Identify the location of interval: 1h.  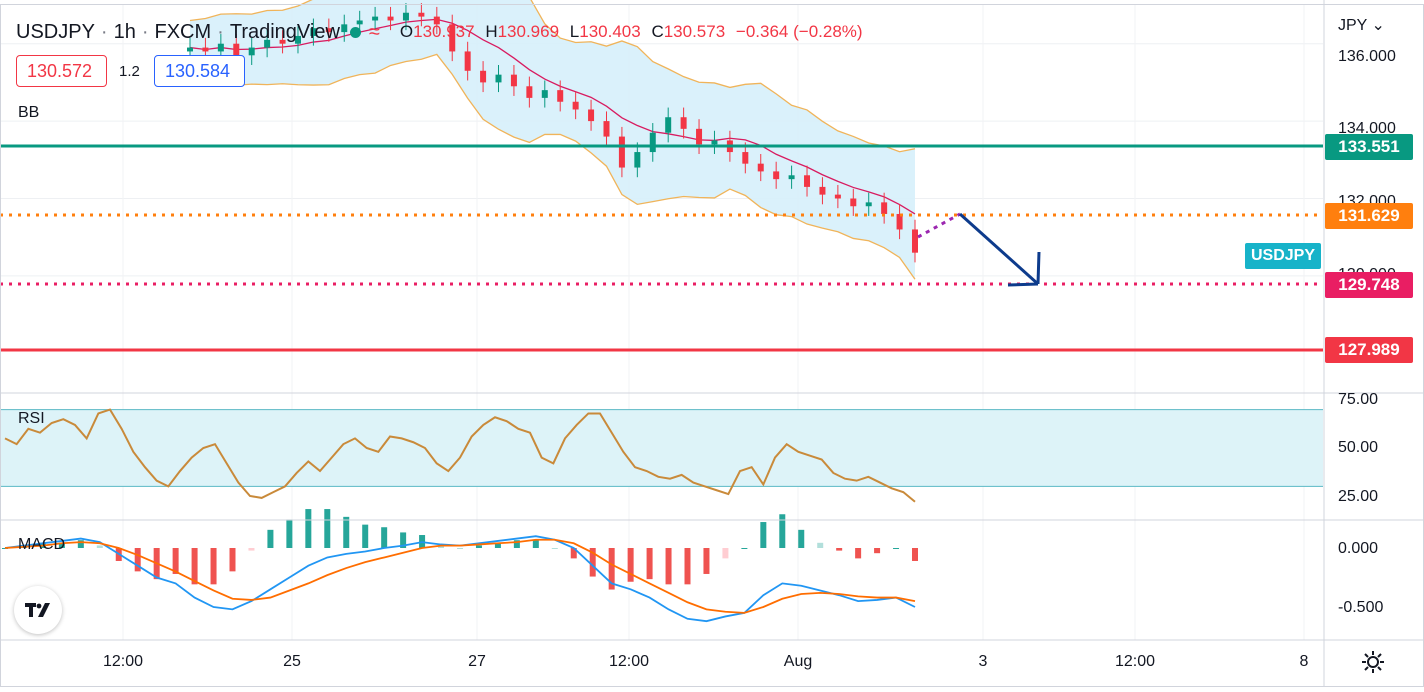
(124, 31).